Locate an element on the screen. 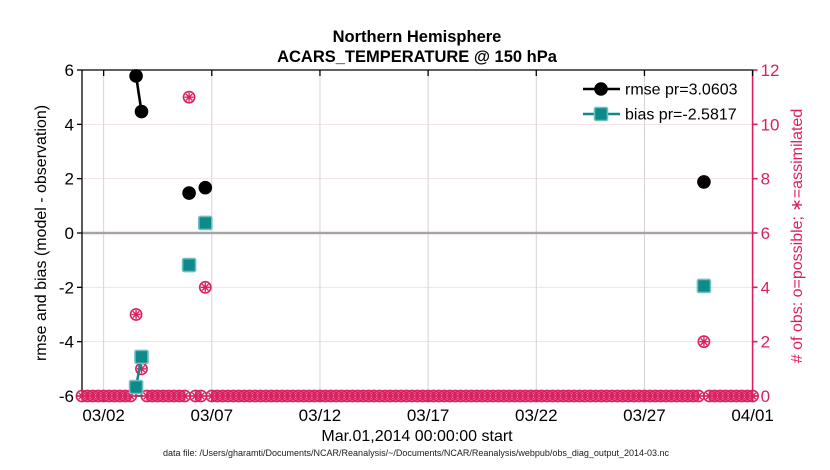 The image size is (830, 470). x-tick-label: 03/22 is located at coordinates (536, 415).